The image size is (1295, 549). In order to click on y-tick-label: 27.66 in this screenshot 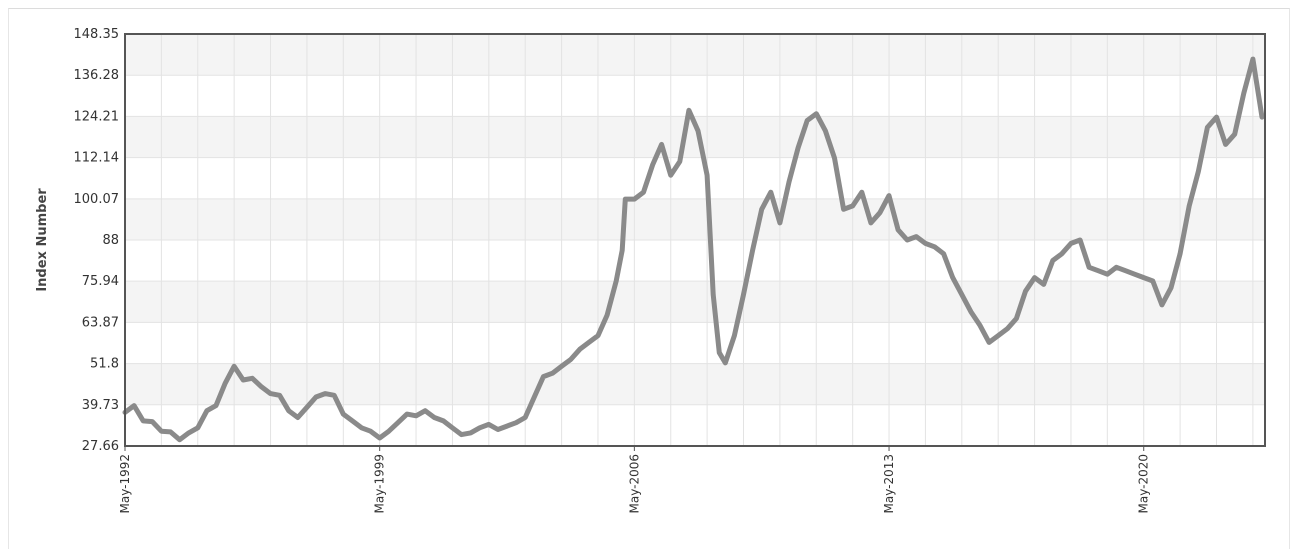, I will do `click(100, 446)`.